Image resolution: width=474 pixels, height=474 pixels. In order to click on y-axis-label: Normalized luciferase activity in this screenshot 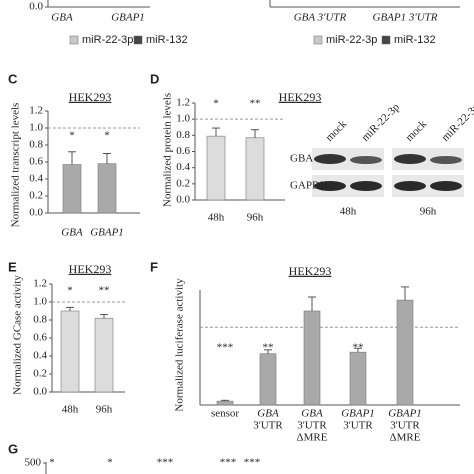, I will do `click(180, 345)`.